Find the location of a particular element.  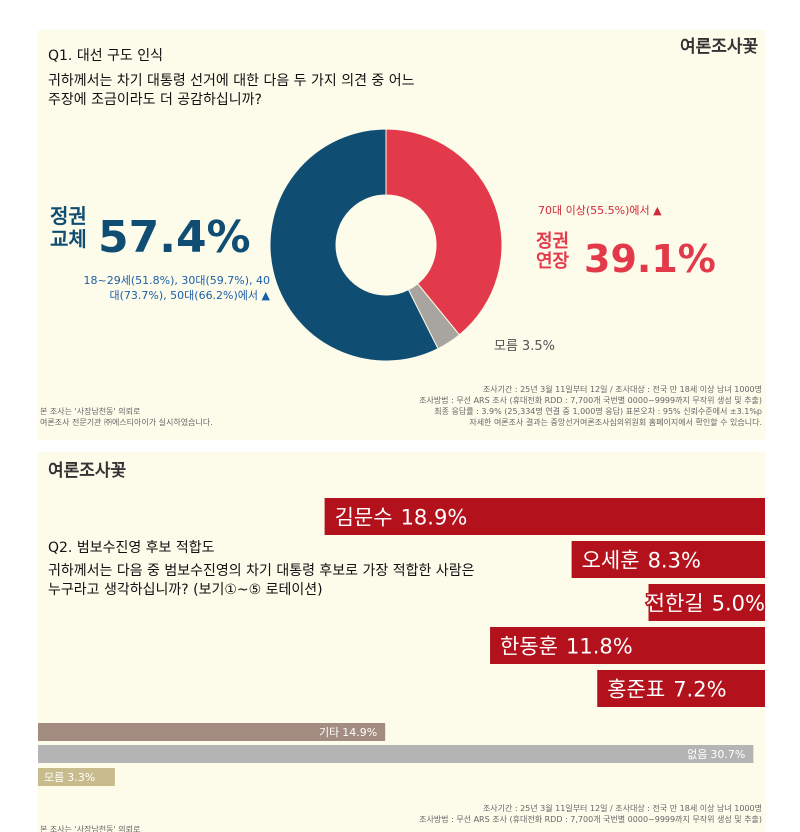

value-label: 3.3% is located at coordinates (81, 777).